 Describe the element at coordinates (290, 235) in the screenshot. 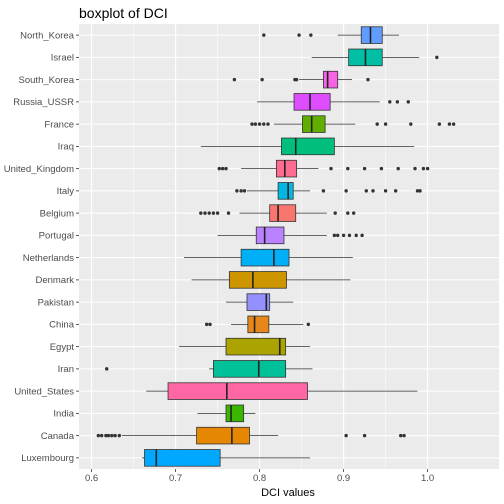

I see `boxplot-portugal` at that location.